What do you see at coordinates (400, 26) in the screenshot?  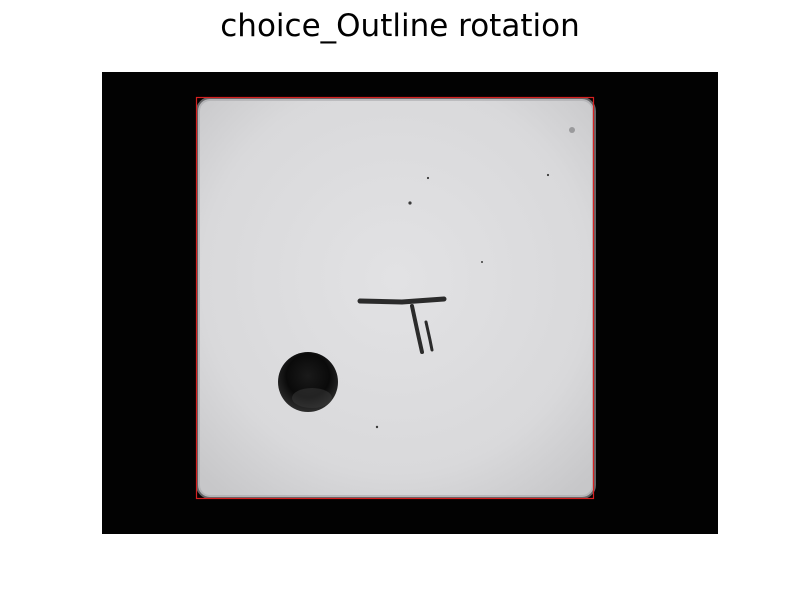 I see `figure-title: choice_Outline rotation` at bounding box center [400, 26].